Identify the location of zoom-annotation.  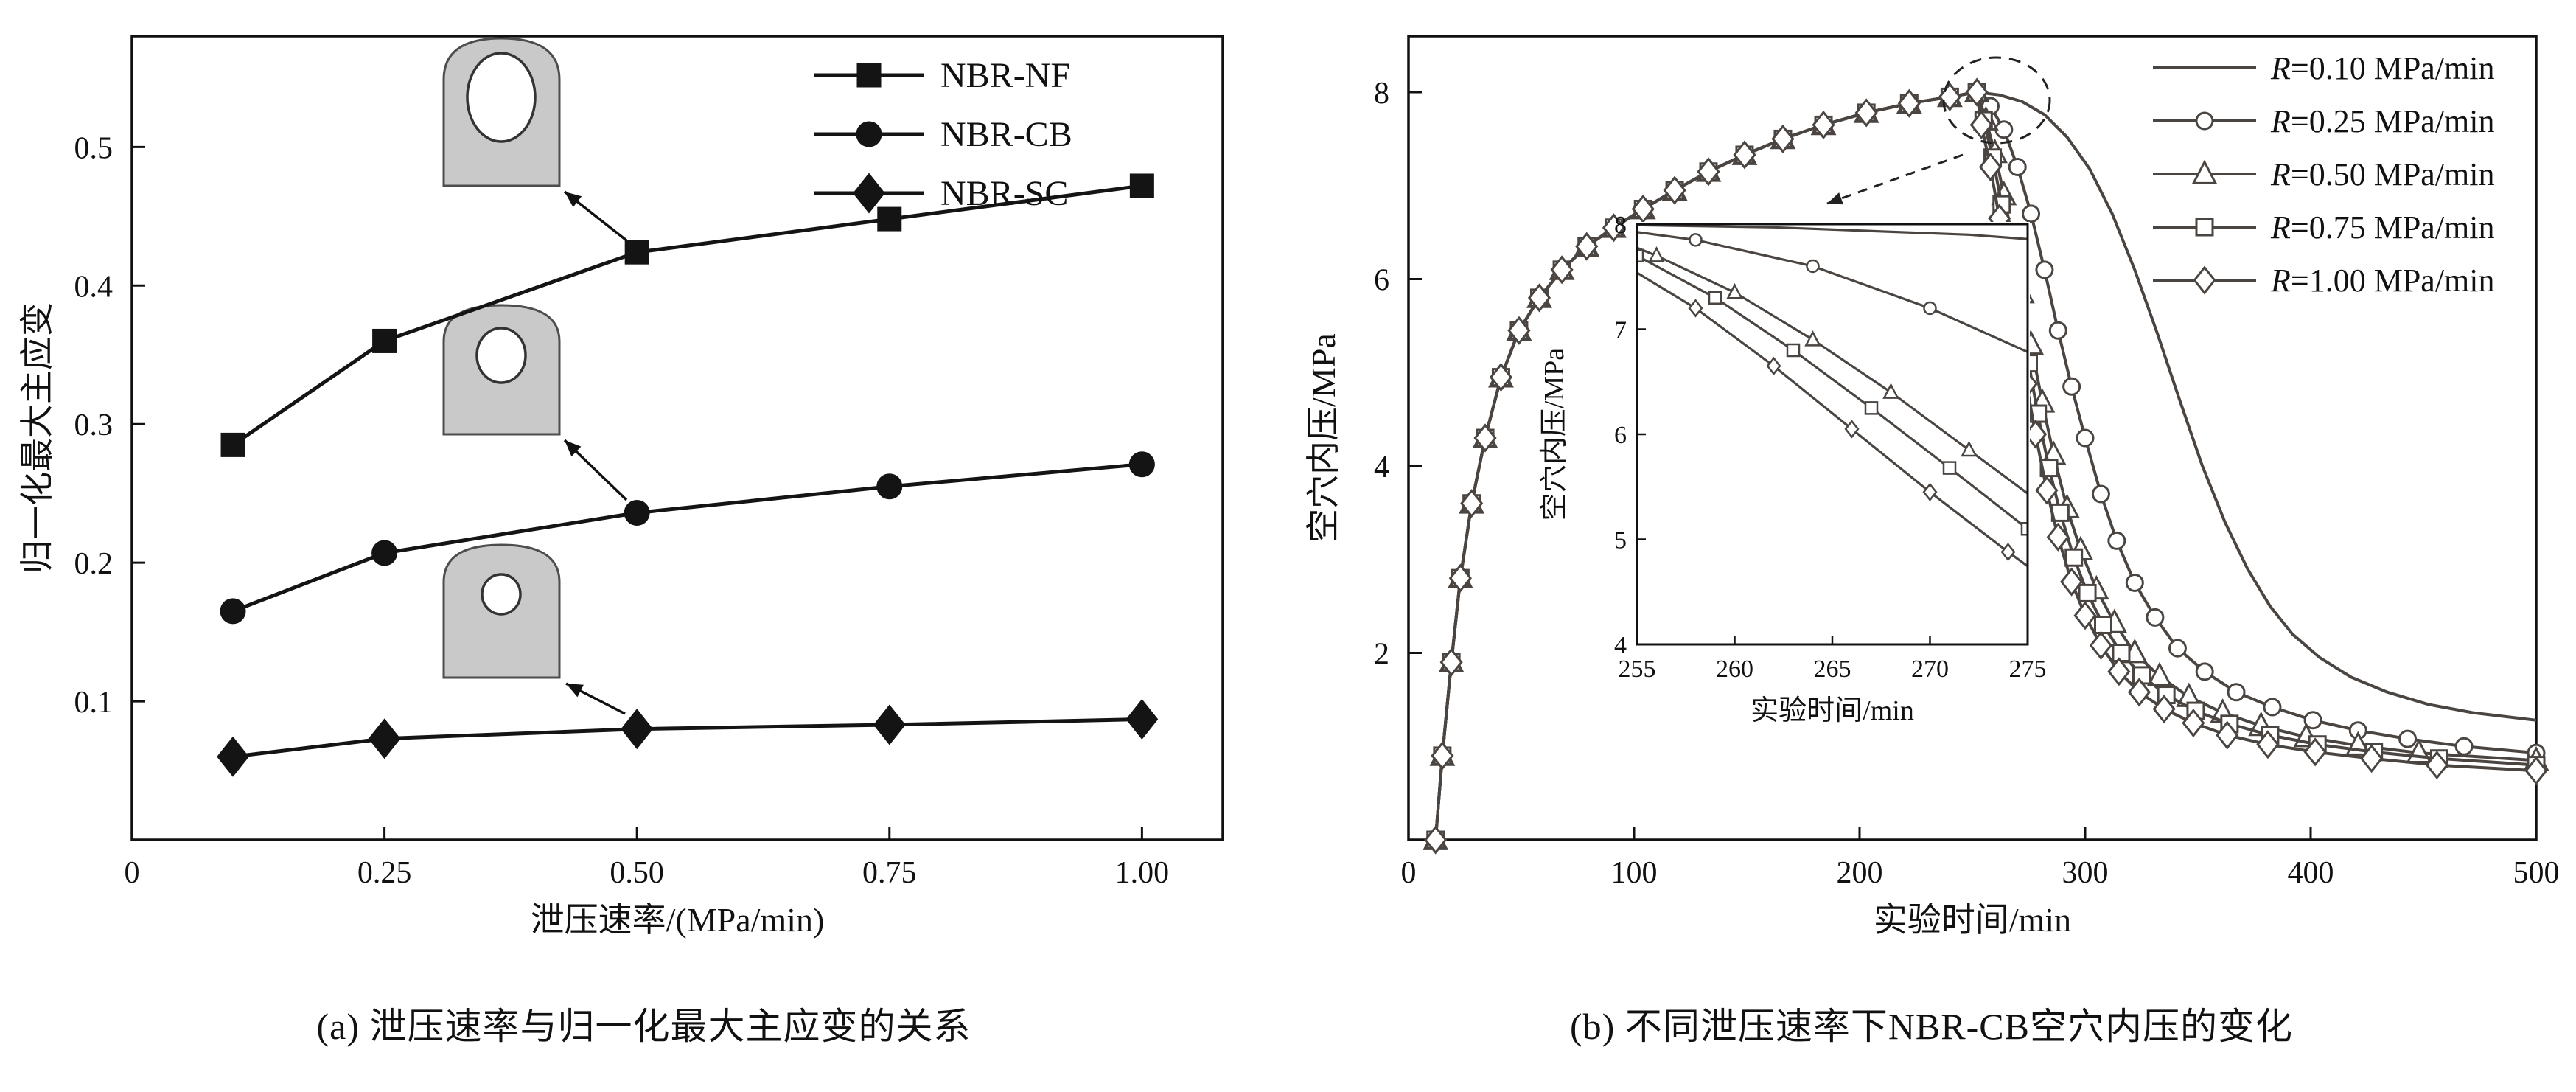
(1938, 130).